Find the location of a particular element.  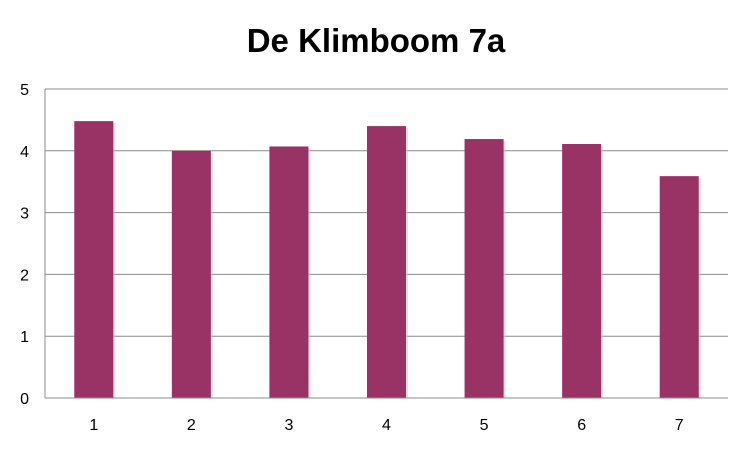

y-tick-label: 2 is located at coordinates (24, 275).